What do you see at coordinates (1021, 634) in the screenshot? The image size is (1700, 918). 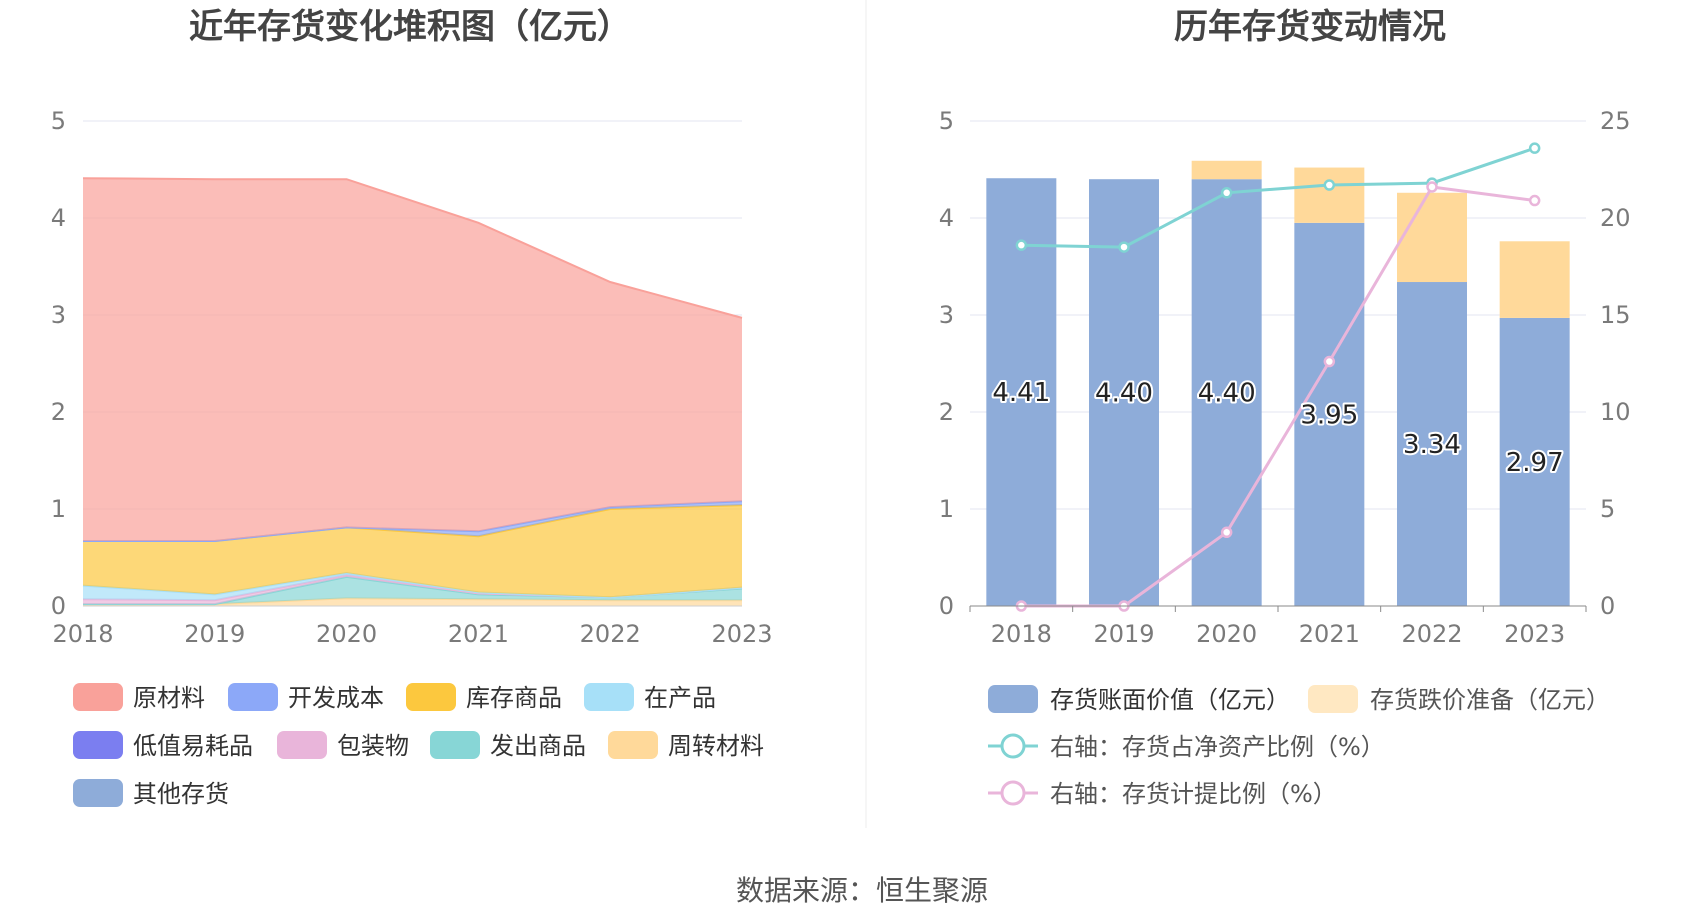 I see `right-x-tick: 2018` at bounding box center [1021, 634].